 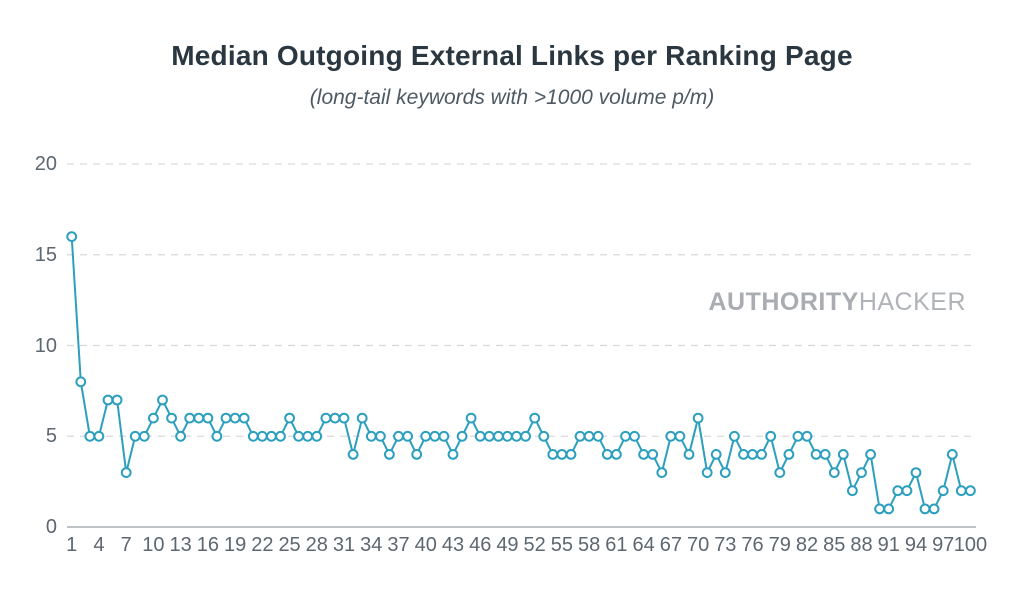 I want to click on y-axis-tick-label: 5, so click(x=51, y=436).